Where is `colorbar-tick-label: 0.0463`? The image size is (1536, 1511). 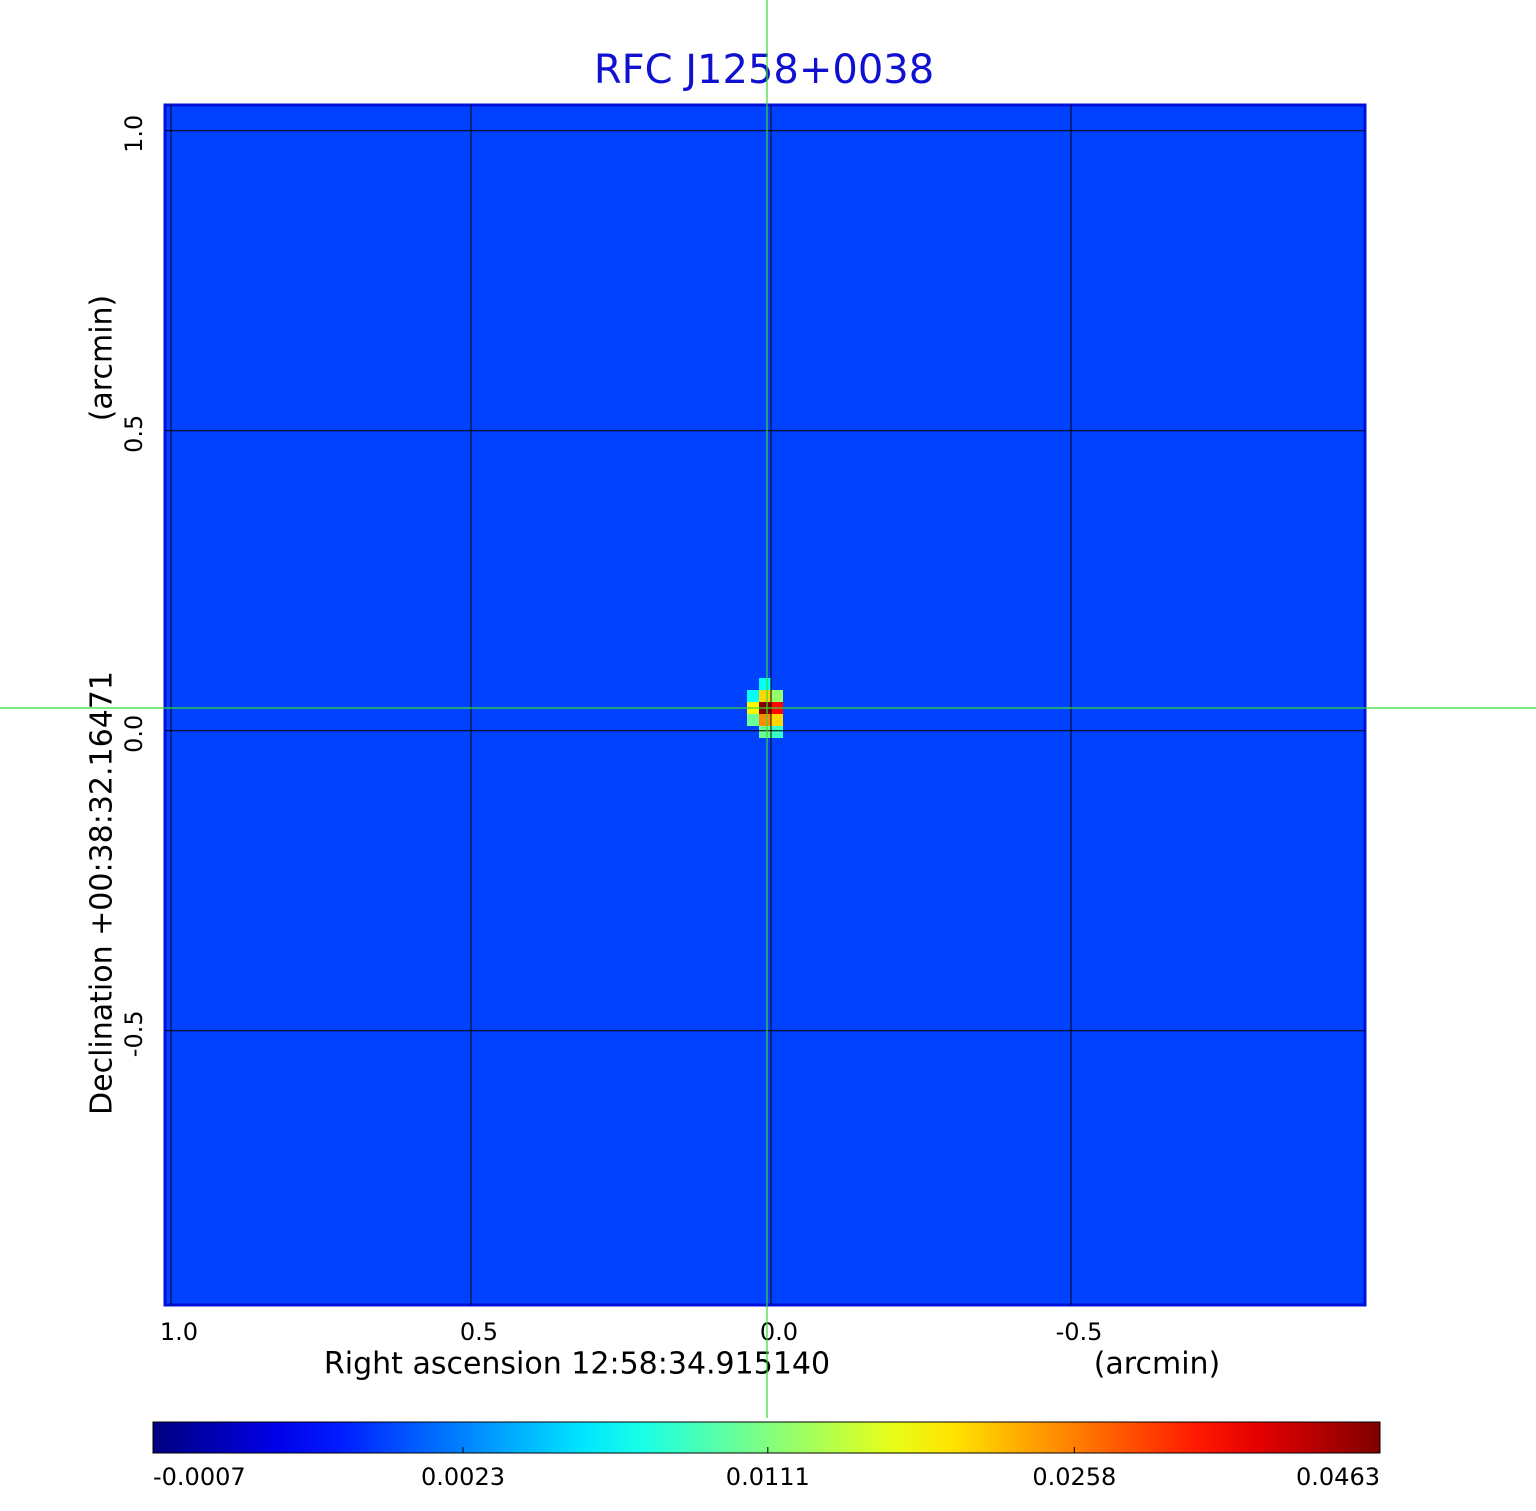 colorbar-tick-label: 0.0463 is located at coordinates (1338, 1477).